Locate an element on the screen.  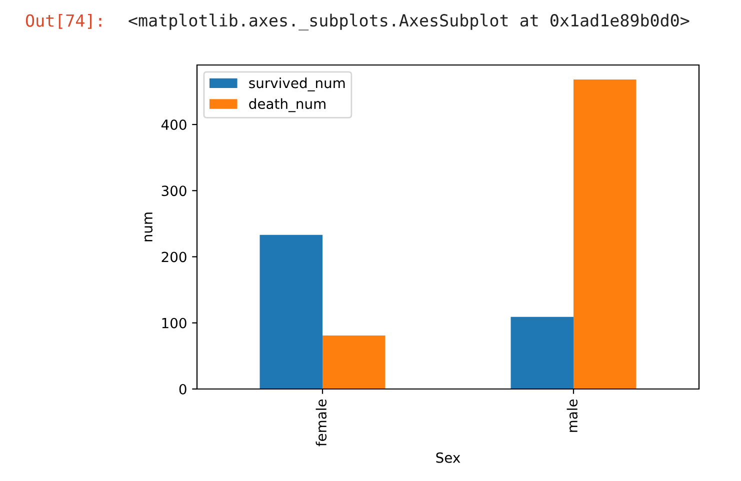
y-axis-title: num is located at coordinates (148, 227).